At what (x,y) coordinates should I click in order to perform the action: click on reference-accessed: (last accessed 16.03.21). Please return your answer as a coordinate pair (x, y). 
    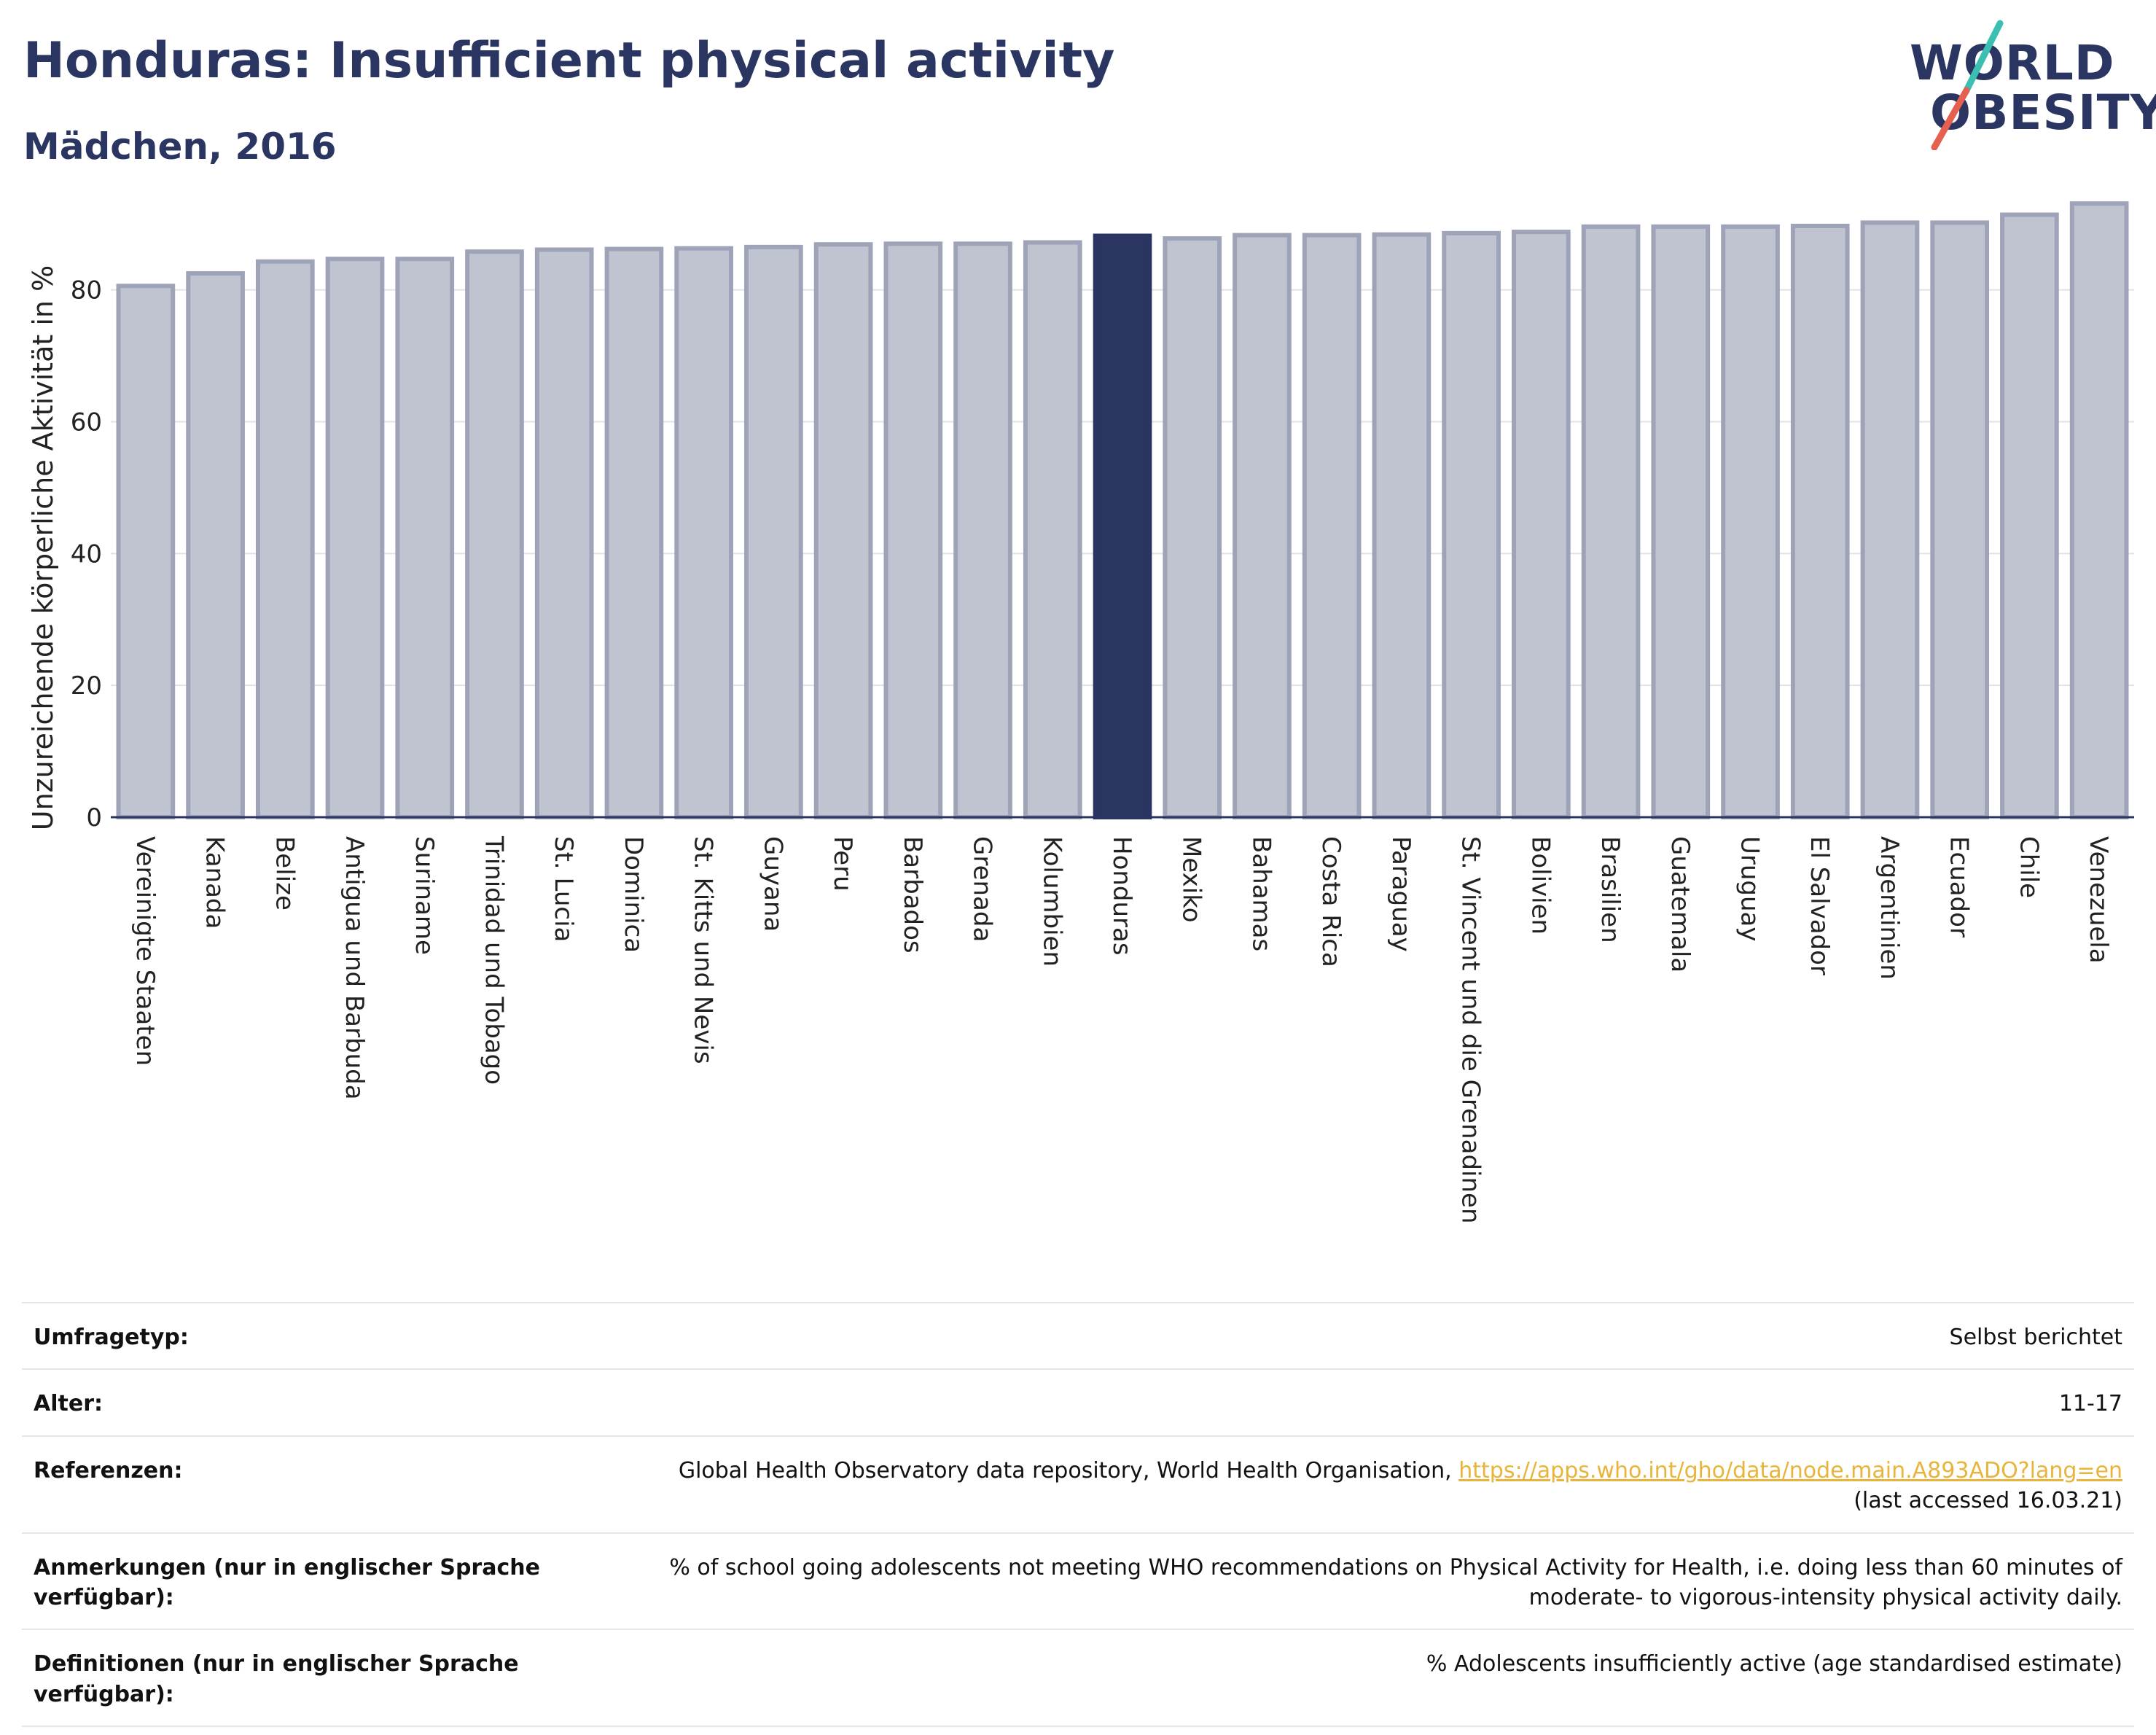
    Looking at the image, I should click on (1988, 1501).